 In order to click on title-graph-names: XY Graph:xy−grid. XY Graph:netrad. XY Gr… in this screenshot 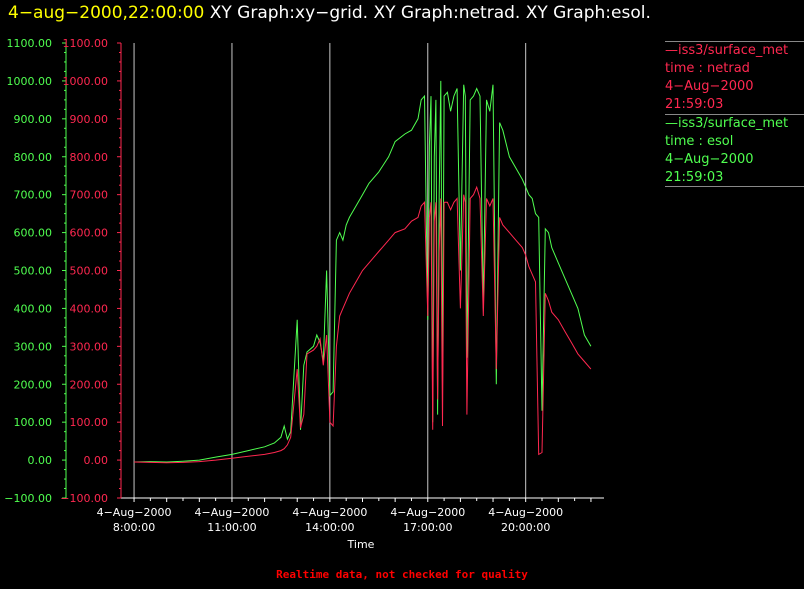, I will do `click(430, 13)`.